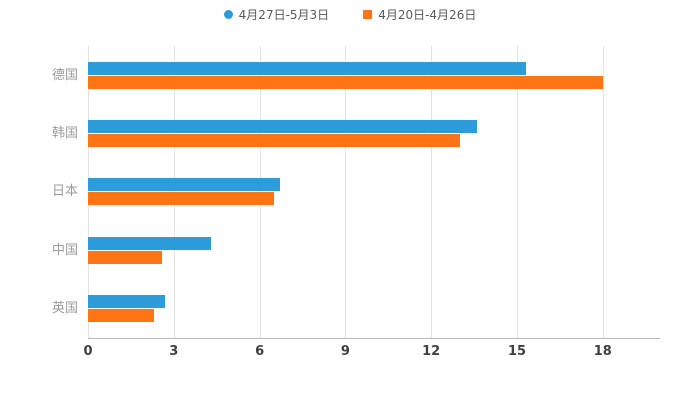 This screenshot has height=400, width=700. Describe the element at coordinates (149, 243) in the screenshot. I see `bar-series1-中国` at that location.